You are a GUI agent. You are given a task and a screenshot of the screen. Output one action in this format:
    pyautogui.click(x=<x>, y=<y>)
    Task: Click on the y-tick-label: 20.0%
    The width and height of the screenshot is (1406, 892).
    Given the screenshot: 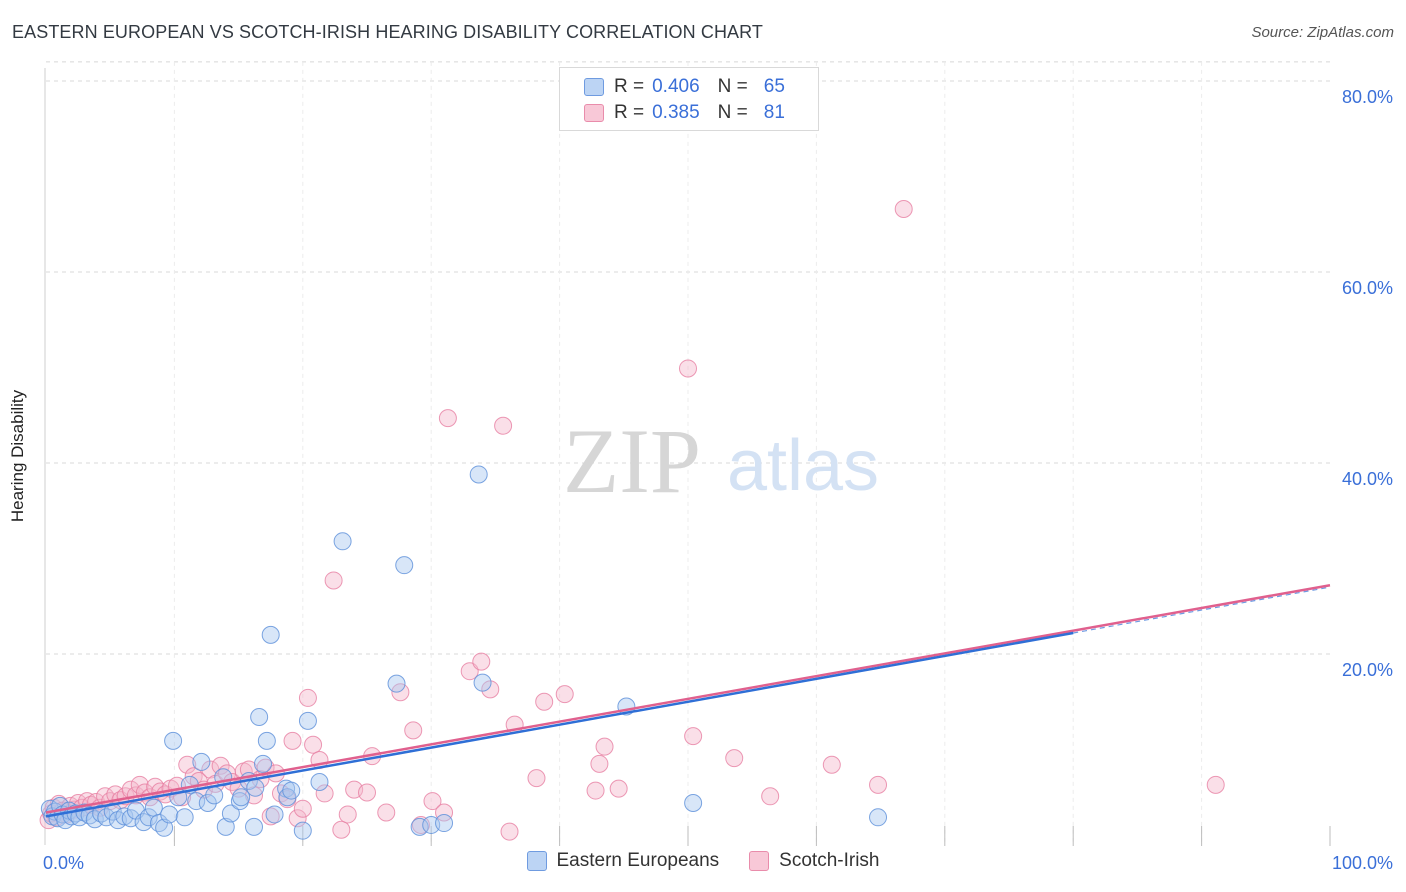 What is the action you would take?
    pyautogui.click(x=1367, y=670)
    